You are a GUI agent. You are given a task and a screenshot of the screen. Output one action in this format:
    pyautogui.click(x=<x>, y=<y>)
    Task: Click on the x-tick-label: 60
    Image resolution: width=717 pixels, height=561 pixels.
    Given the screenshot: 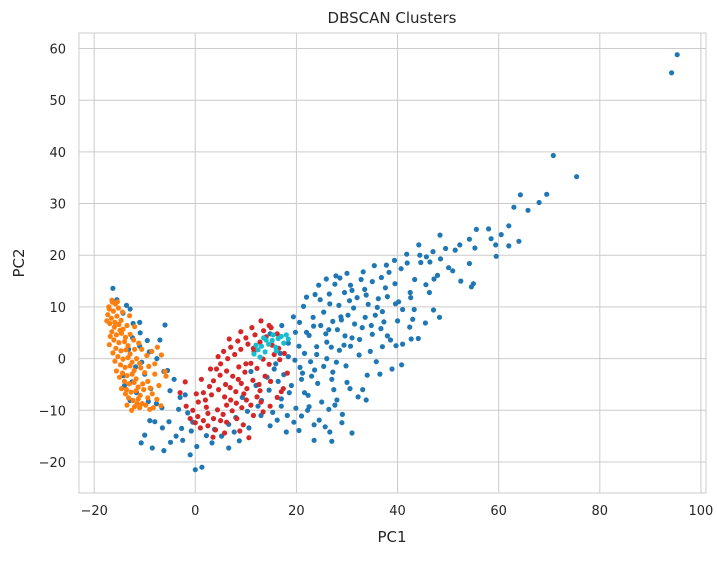 What is the action you would take?
    pyautogui.click(x=498, y=511)
    